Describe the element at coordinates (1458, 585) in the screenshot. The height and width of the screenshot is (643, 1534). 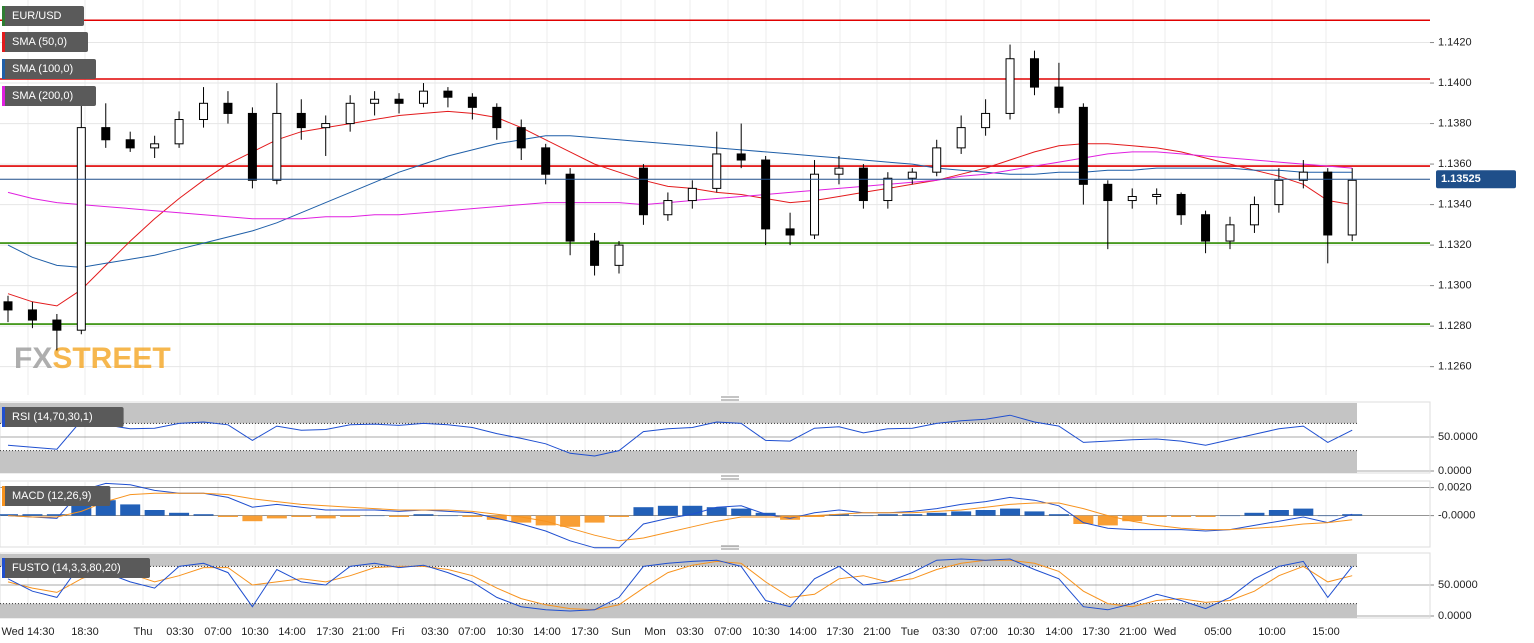
I see `y-tick-label: 50.0000` at that location.